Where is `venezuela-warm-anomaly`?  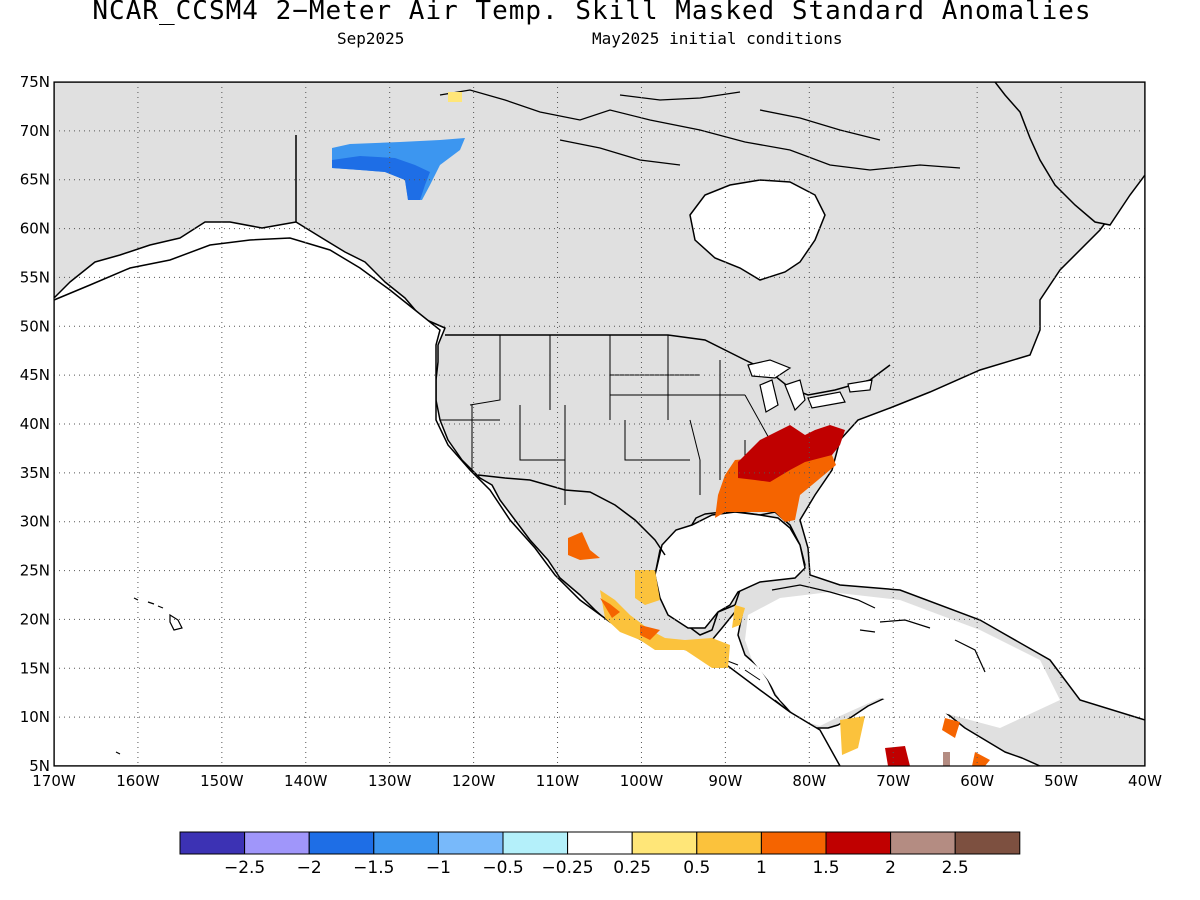 venezuela-warm-anomaly is located at coordinates (966, 742).